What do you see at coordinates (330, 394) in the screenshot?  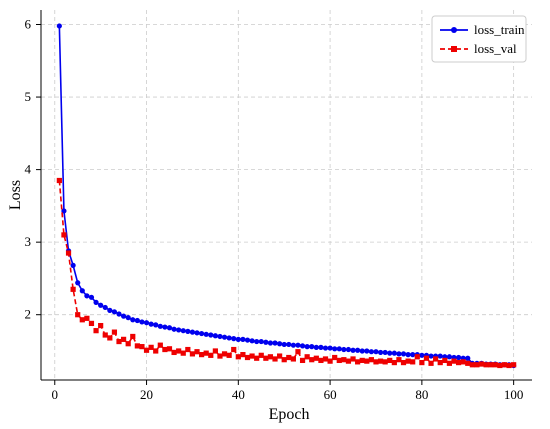 I see `x-tick-label: 60` at bounding box center [330, 394].